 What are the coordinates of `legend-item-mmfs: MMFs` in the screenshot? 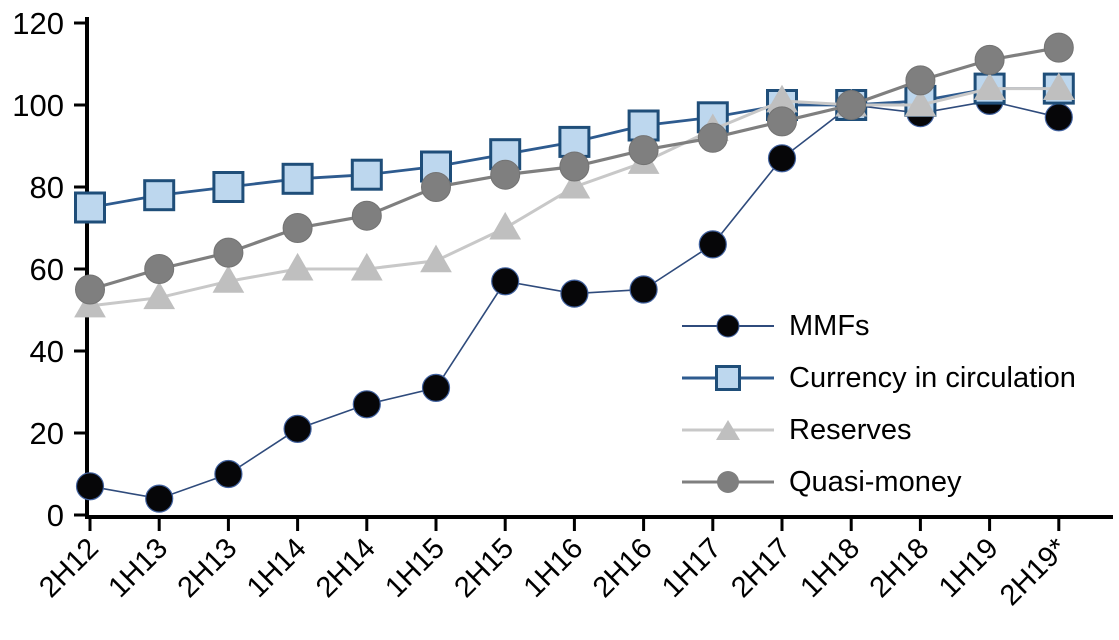 It's located at (879, 326).